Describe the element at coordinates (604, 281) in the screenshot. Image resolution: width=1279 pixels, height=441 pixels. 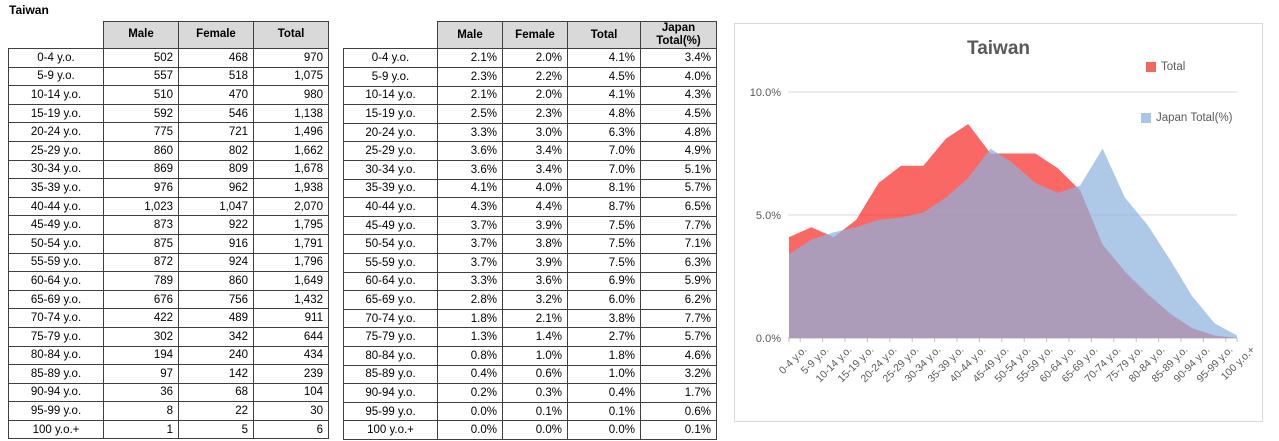
I see `value-cell: 6.9%` at that location.